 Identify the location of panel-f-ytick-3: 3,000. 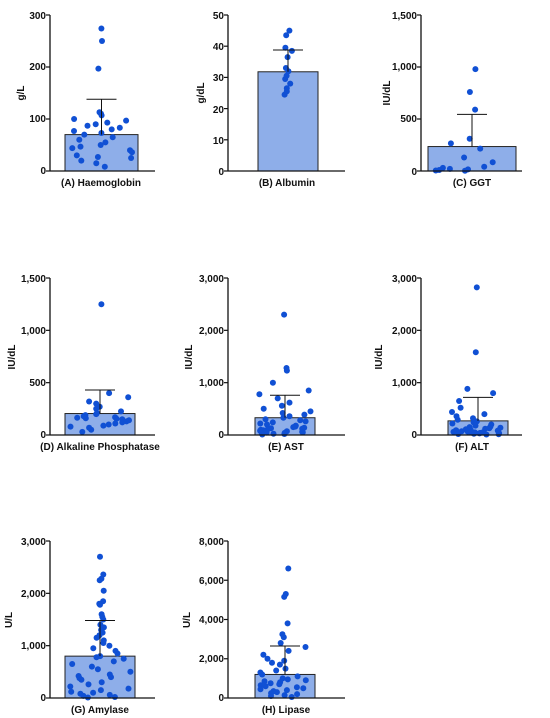
(404, 279).